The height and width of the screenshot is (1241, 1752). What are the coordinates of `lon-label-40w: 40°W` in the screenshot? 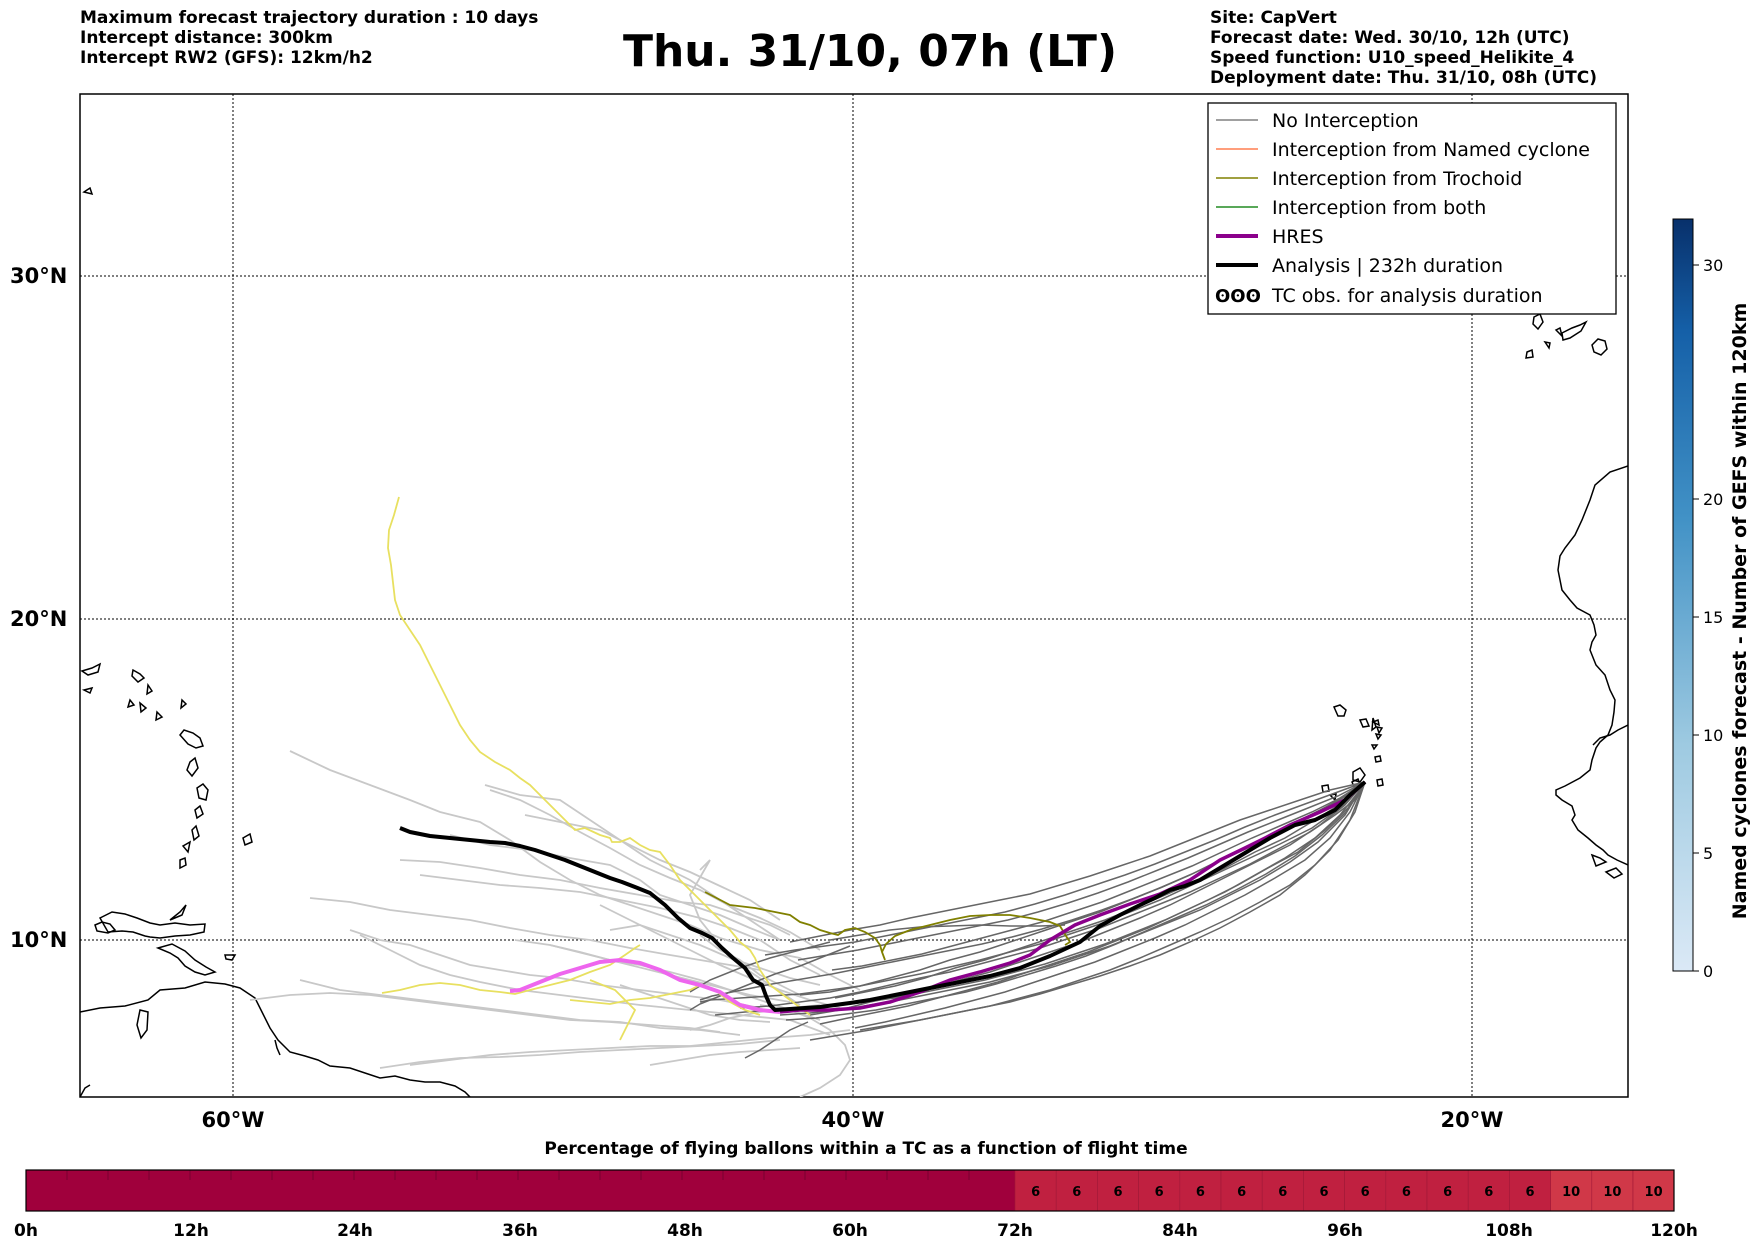 It's located at (853, 1120).